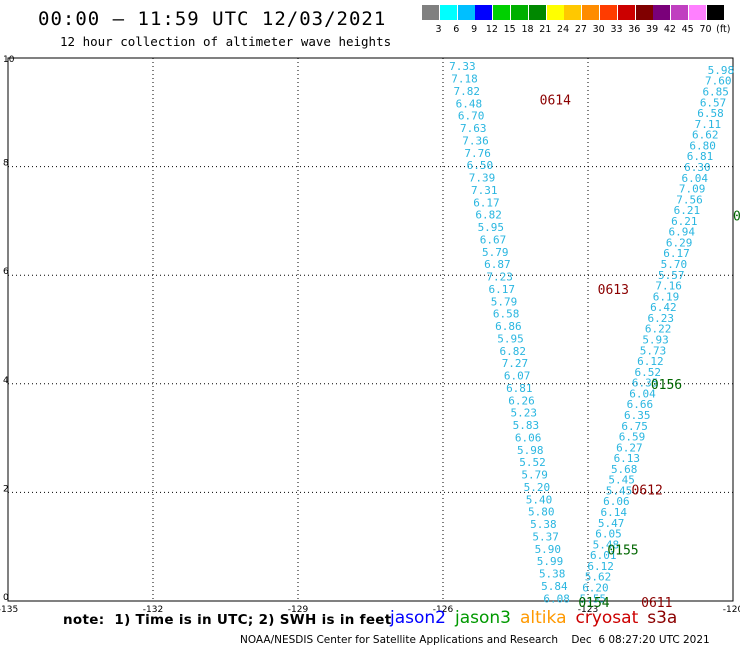 The height and width of the screenshot is (650, 740). Describe the element at coordinates (721, 70) in the screenshot. I see `wave-height-value: 5.98` at that location.